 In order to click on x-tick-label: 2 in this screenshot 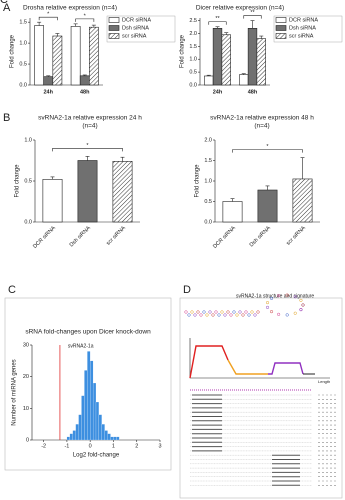, I will do `click(136, 446)`.